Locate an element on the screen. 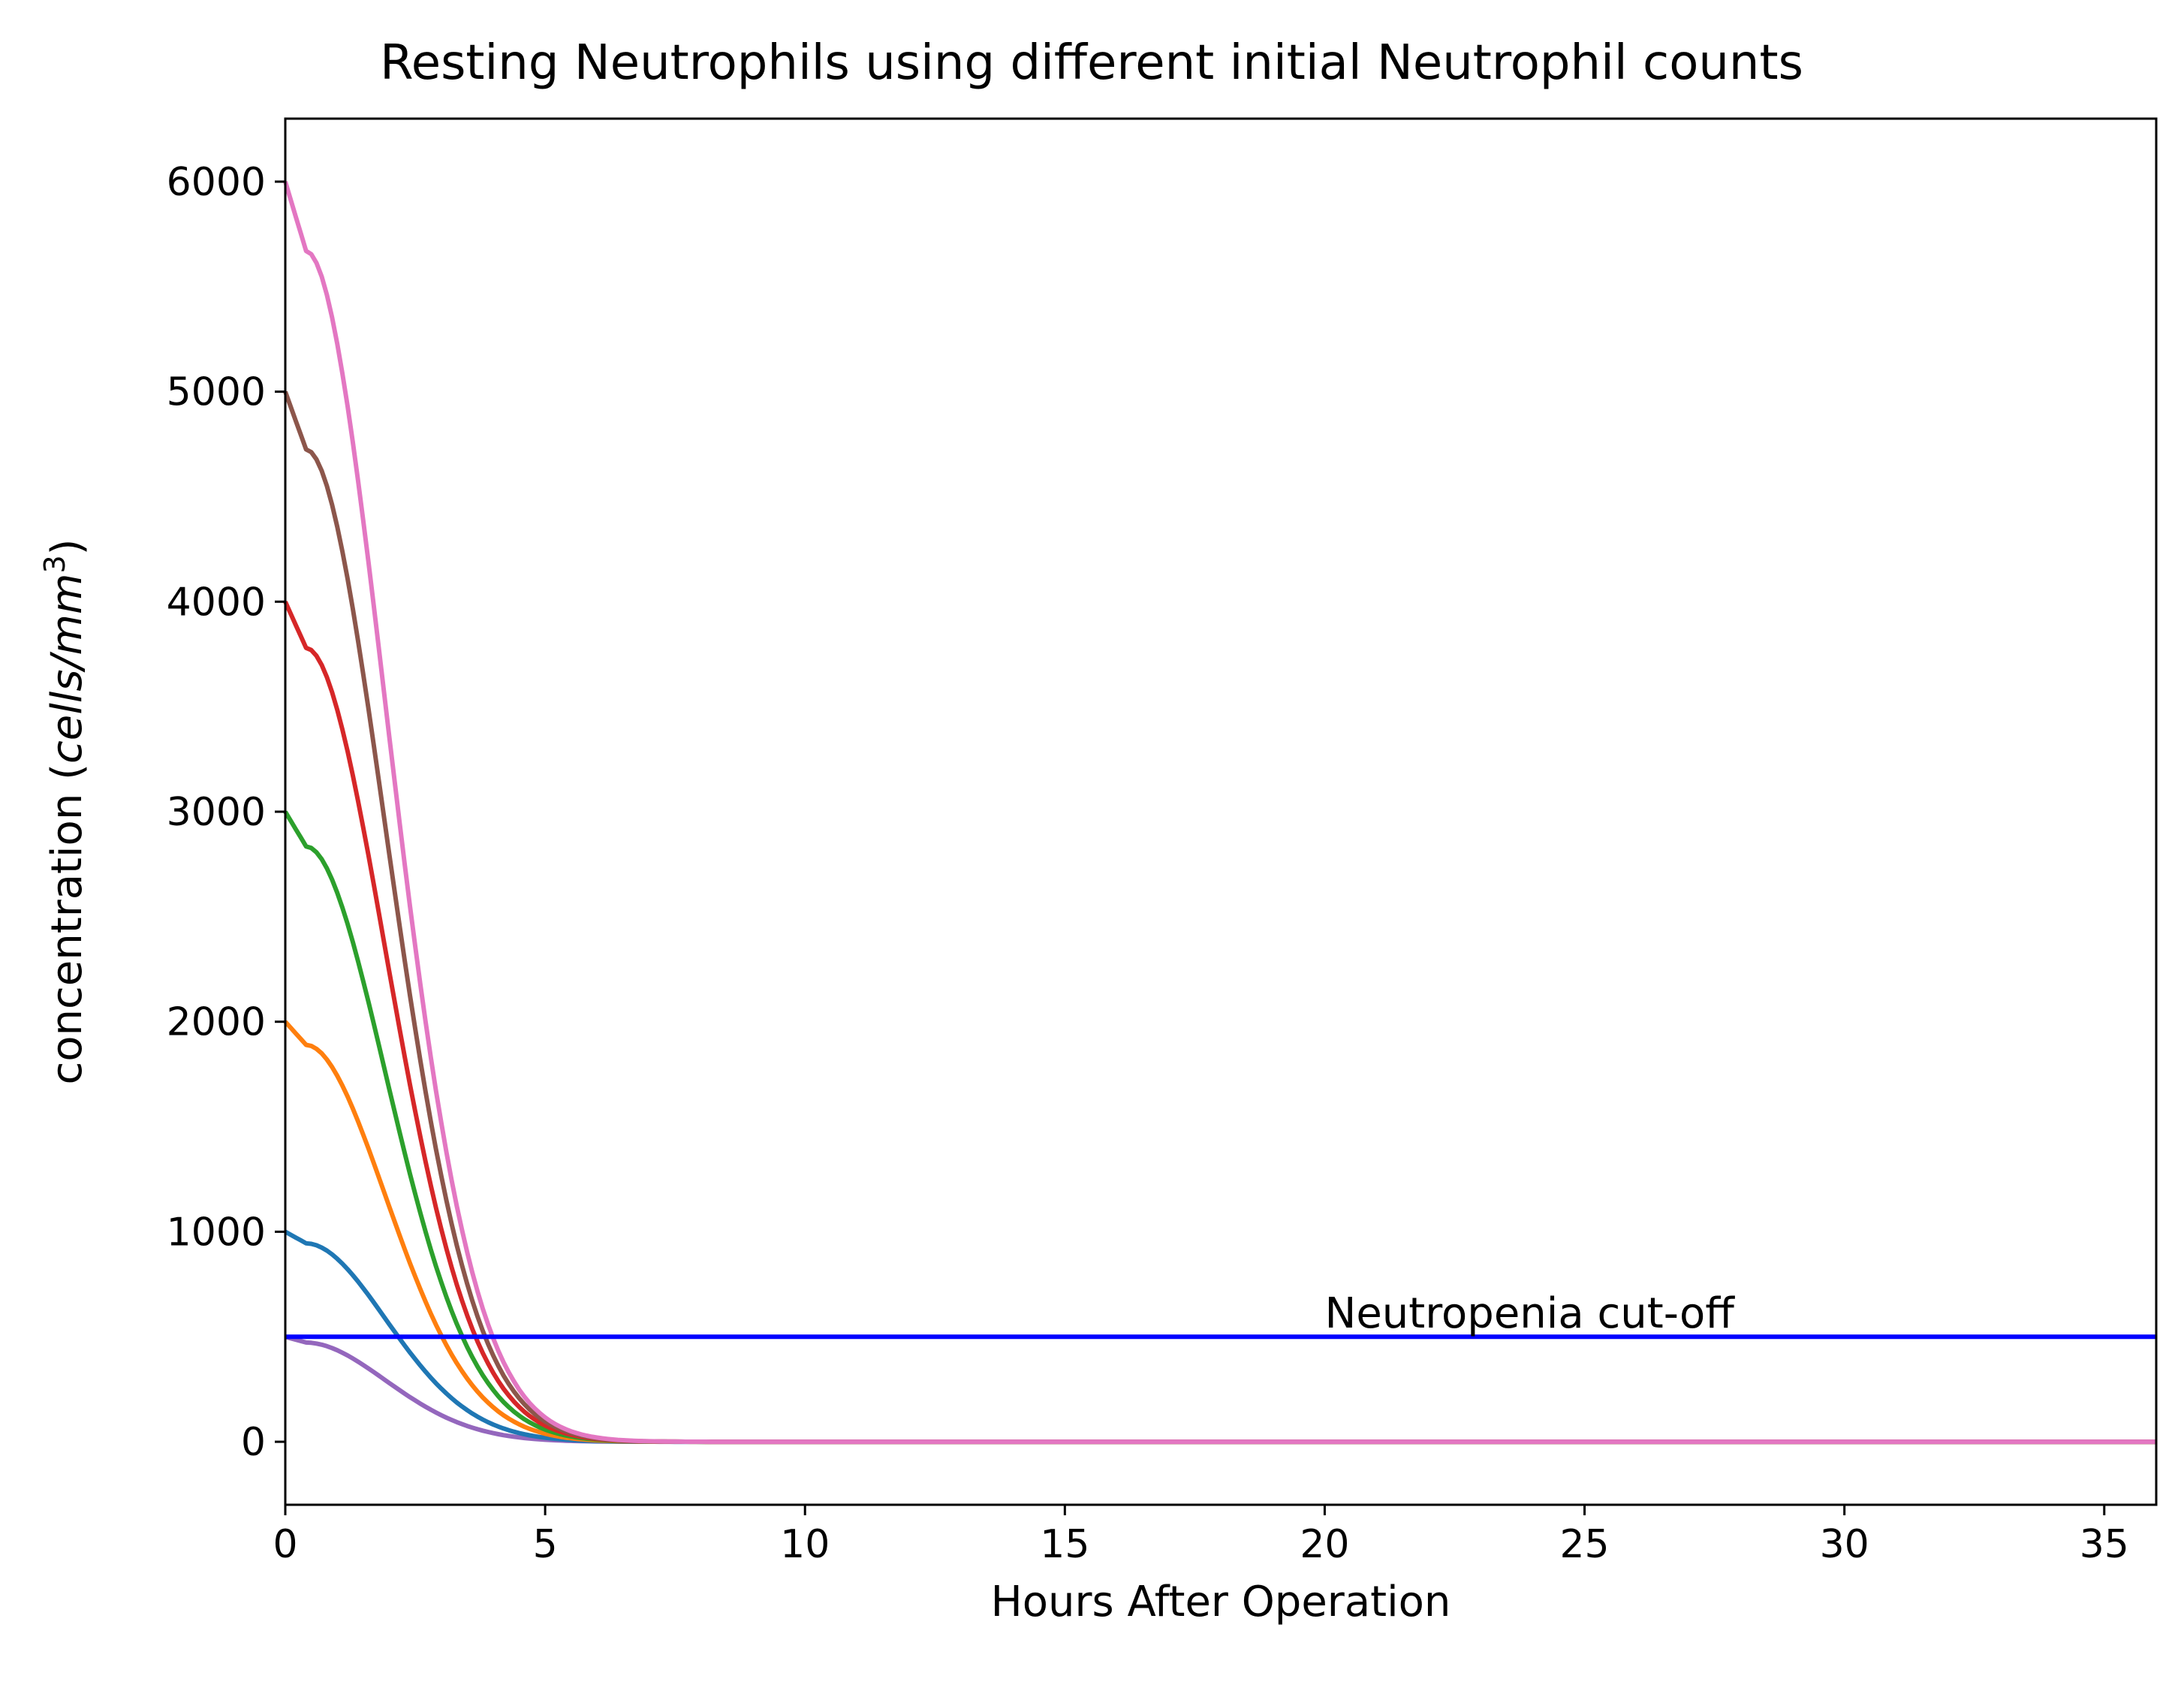 This screenshot has height=1700, width=2184. x-tick-label: 20 is located at coordinates (1324, 1544).